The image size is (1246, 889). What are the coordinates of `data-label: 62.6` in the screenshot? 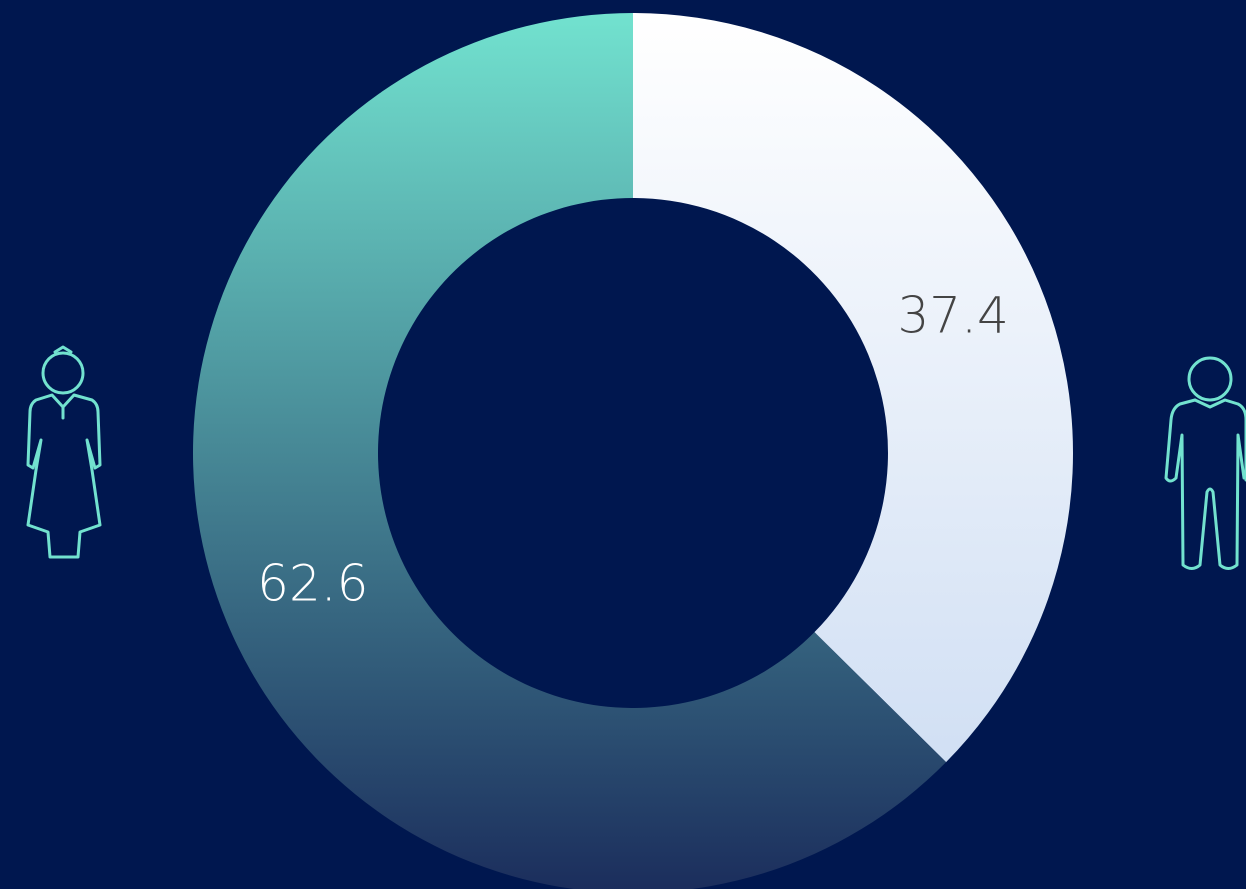 It's located at (312, 583).